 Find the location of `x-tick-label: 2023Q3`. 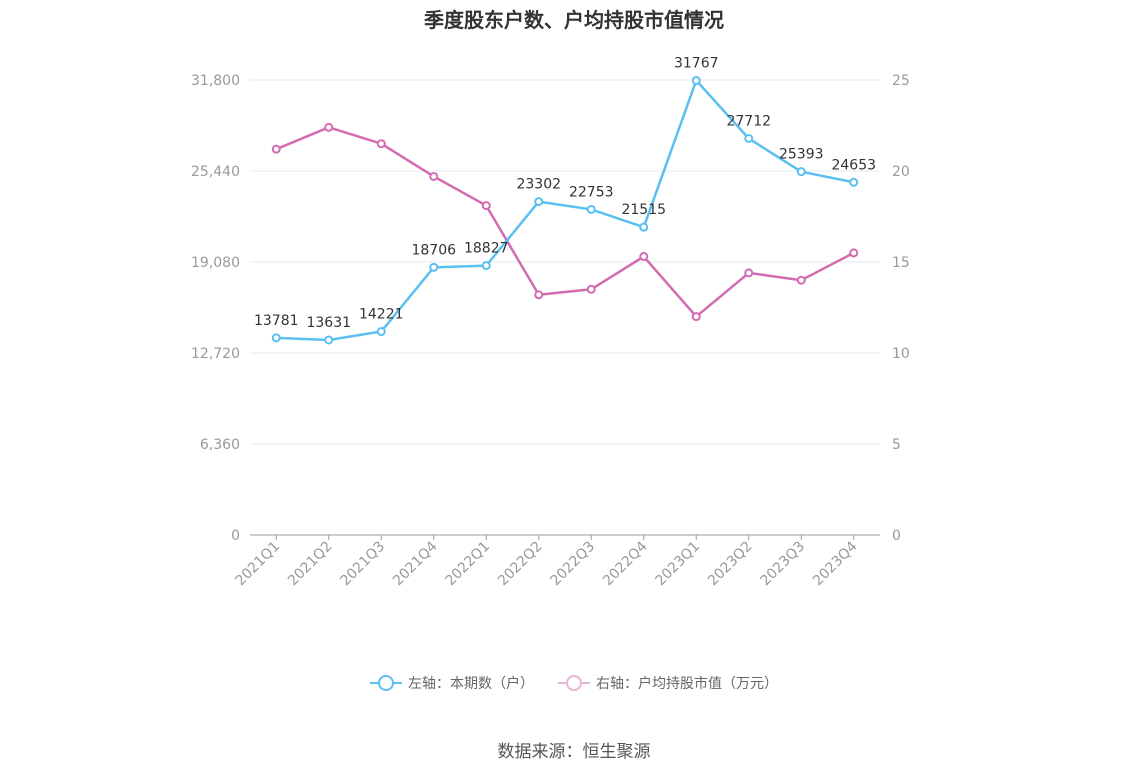

x-tick-label: 2023Q3 is located at coordinates (782, 564).